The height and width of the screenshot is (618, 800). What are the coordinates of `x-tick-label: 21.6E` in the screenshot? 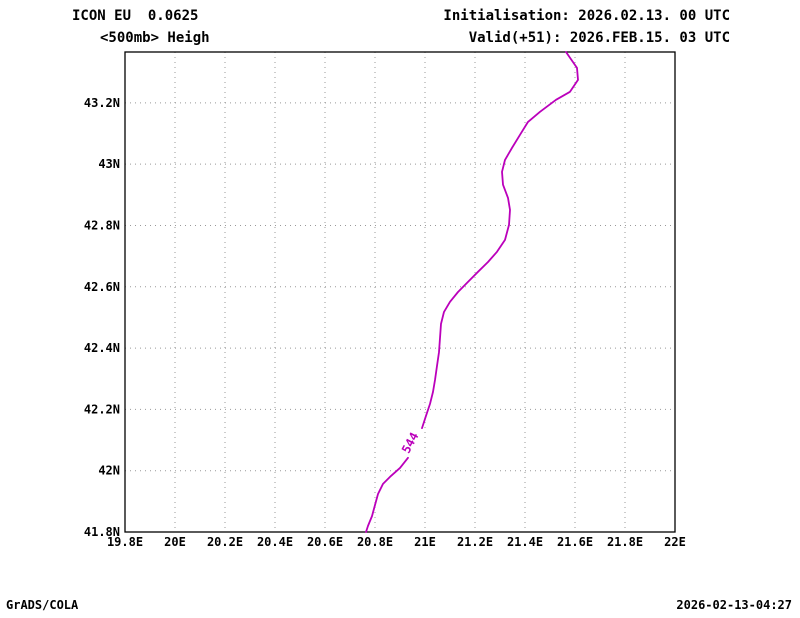 It's located at (575, 542).